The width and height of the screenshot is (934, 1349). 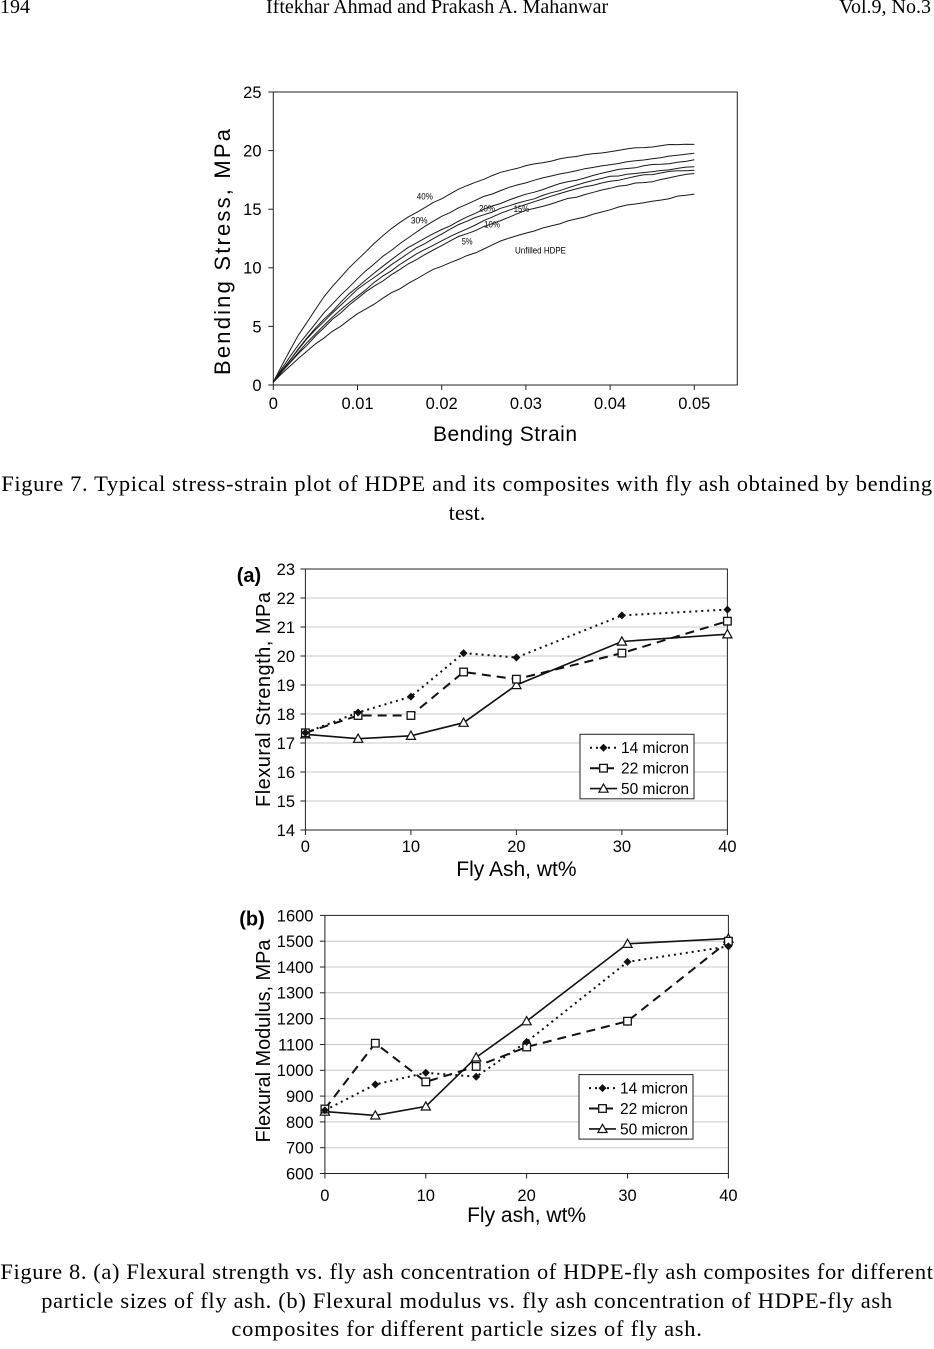 What do you see at coordinates (492, 225) in the screenshot?
I see `svg-text: 10%` at bounding box center [492, 225].